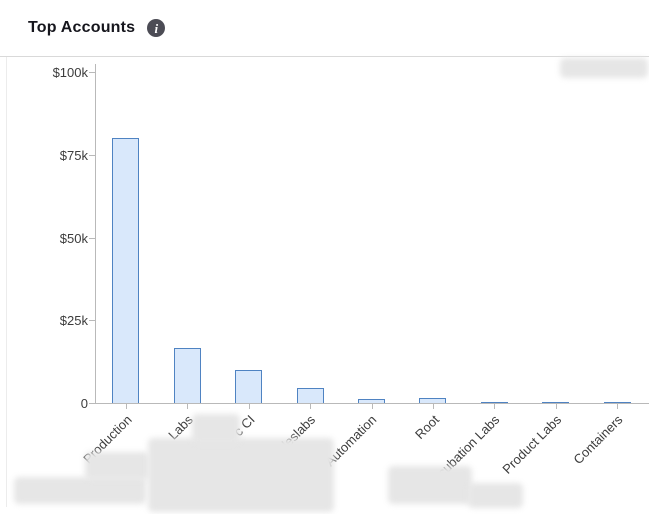 The image size is (649, 514). I want to click on bar-root, so click(432, 400).